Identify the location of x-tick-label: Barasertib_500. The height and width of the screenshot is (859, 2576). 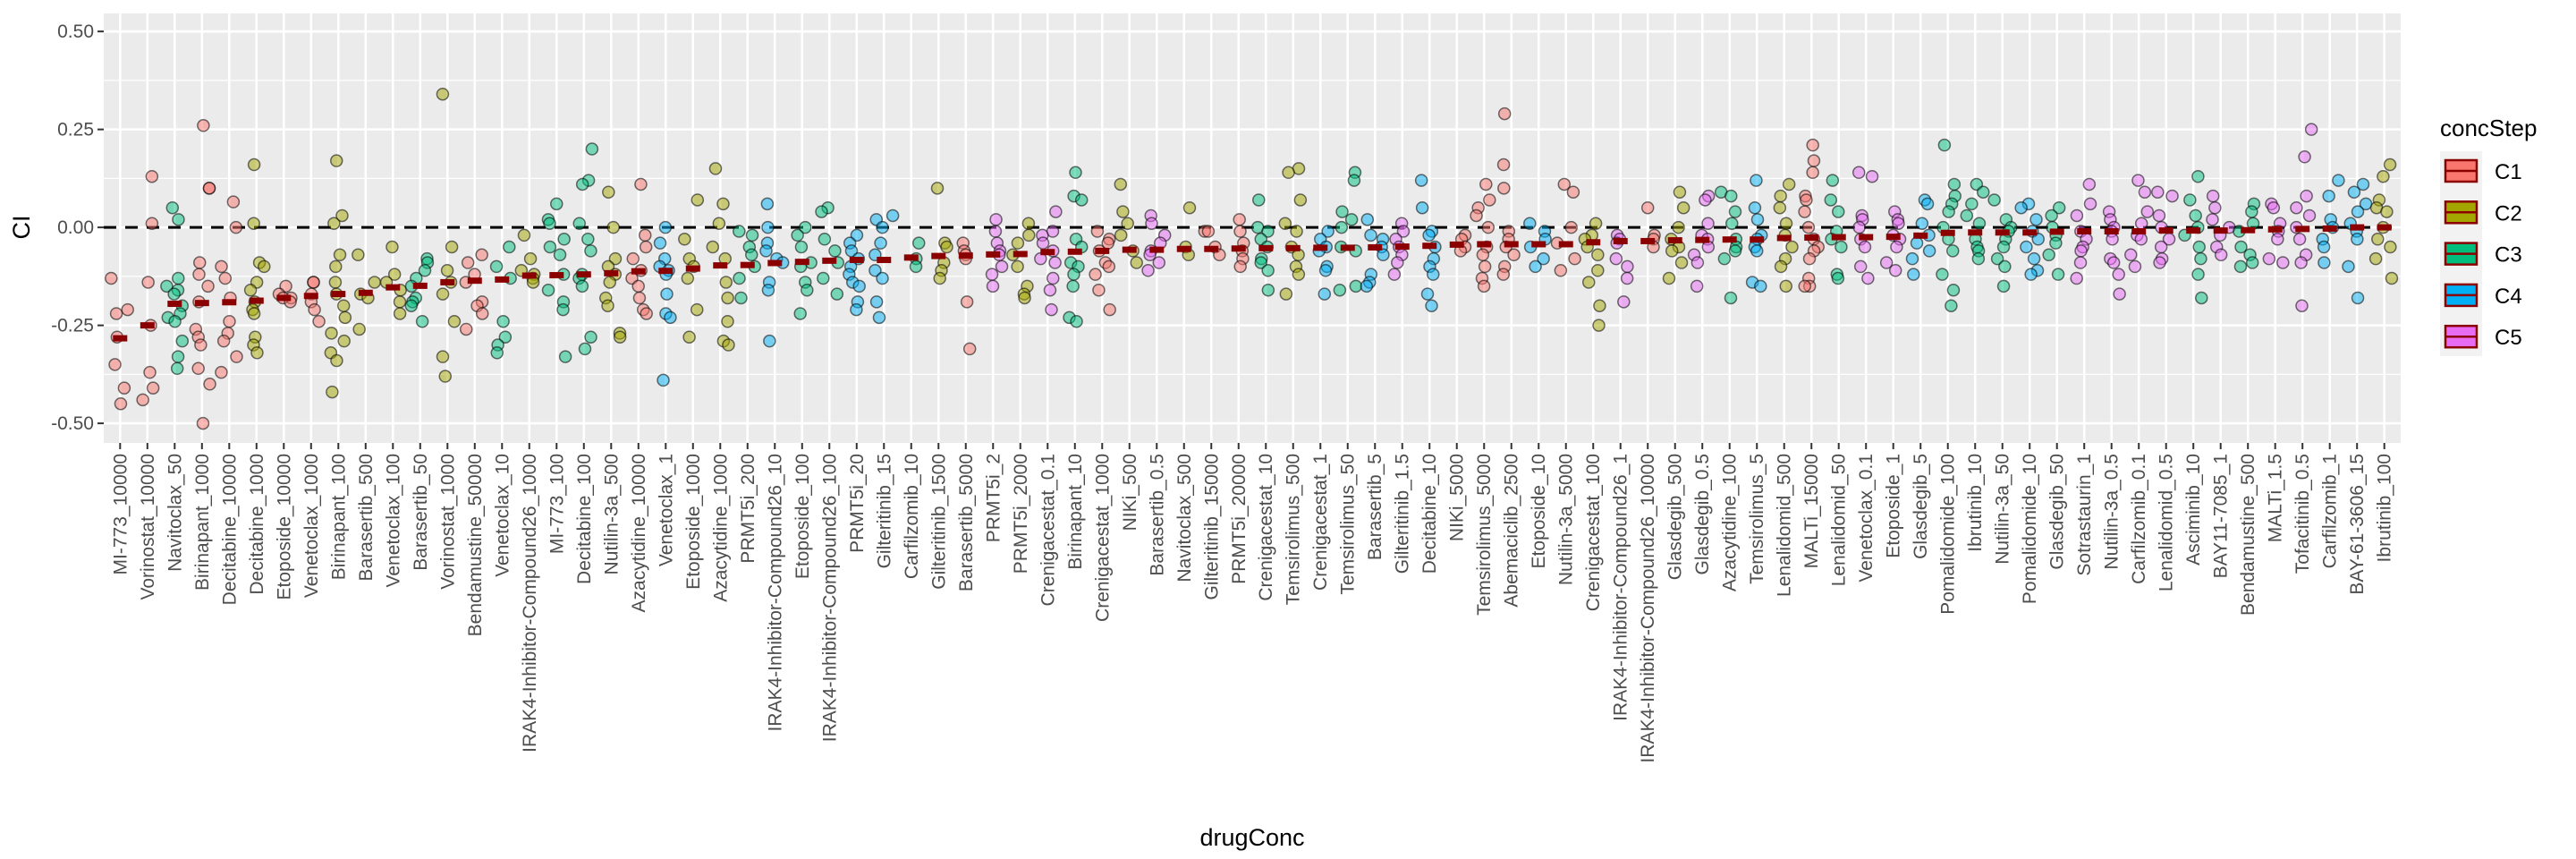
(366, 517).